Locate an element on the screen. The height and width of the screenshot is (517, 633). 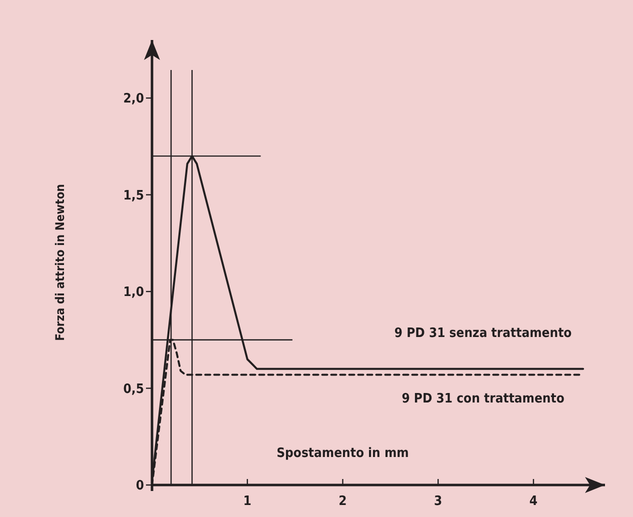
y-tick-label: 0 is located at coordinates (140, 486).